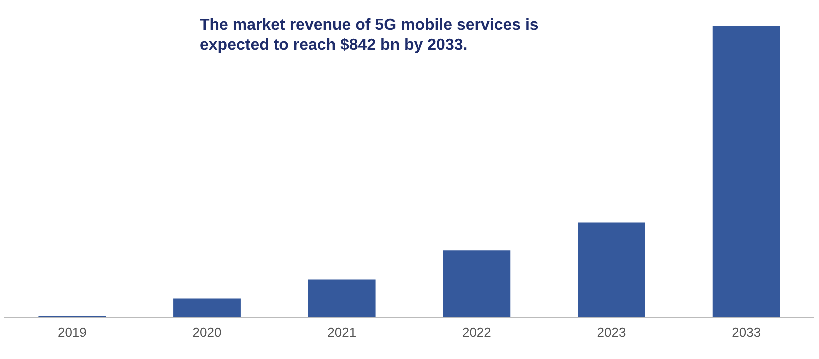 The width and height of the screenshot is (819, 359). I want to click on x-tick-label: 2020, so click(207, 332).